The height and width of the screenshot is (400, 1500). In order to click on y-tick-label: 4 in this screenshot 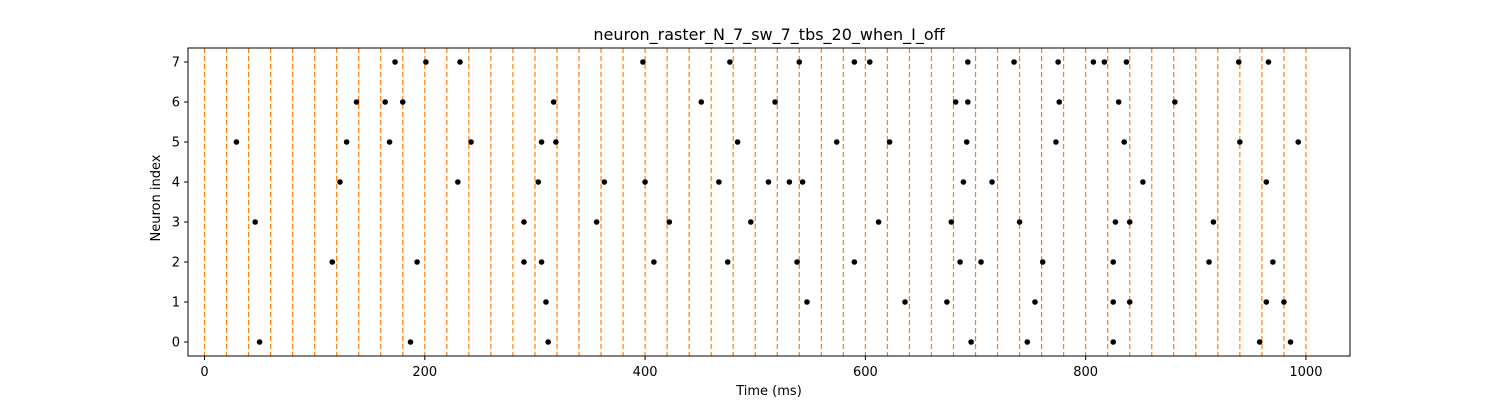, I will do `click(176, 183)`.